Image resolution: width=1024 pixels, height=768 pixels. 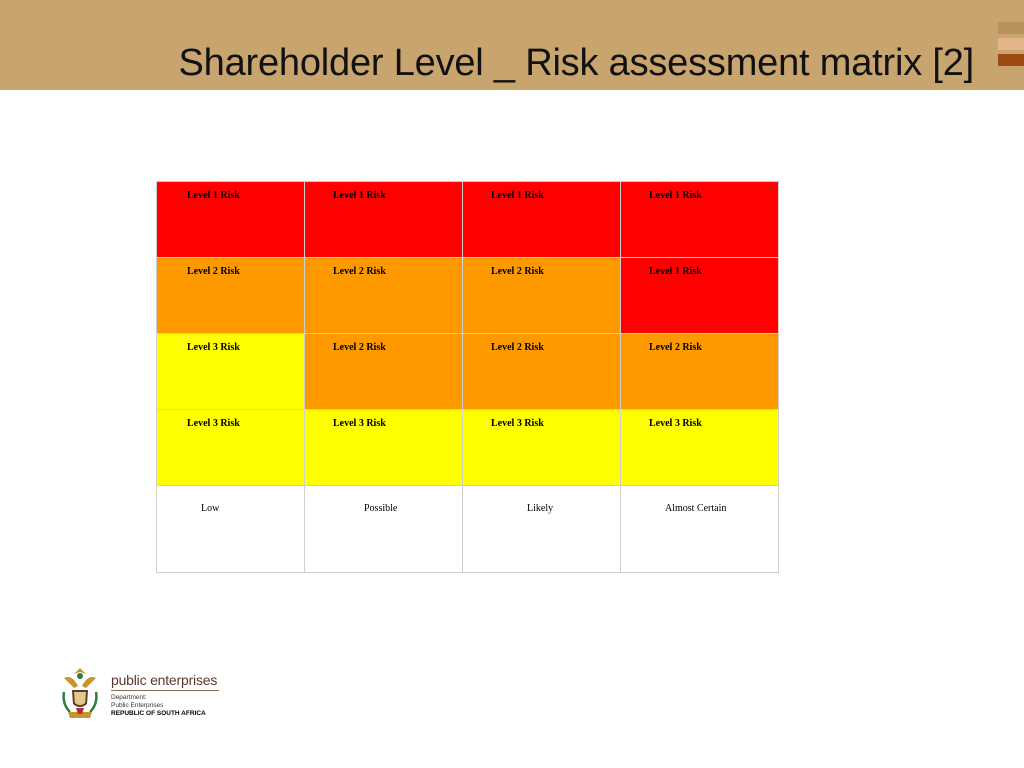 I want to click on likelihood-cell: Possible, so click(x=383, y=529).